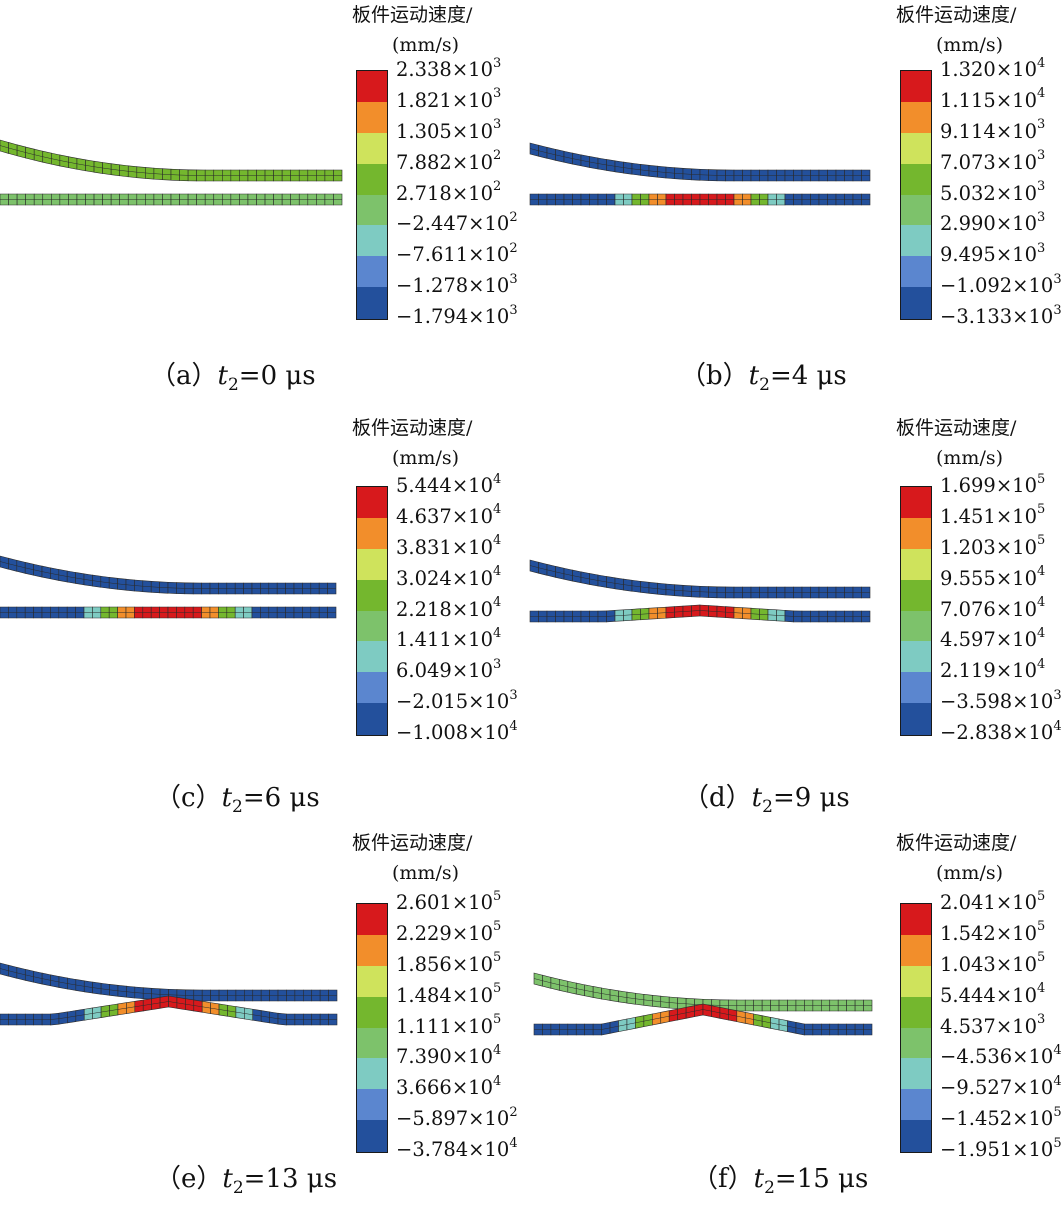 This screenshot has width=1062, height=1232. What do you see at coordinates (703, 1004) in the screenshot?
I see `plate-pair-f` at bounding box center [703, 1004].